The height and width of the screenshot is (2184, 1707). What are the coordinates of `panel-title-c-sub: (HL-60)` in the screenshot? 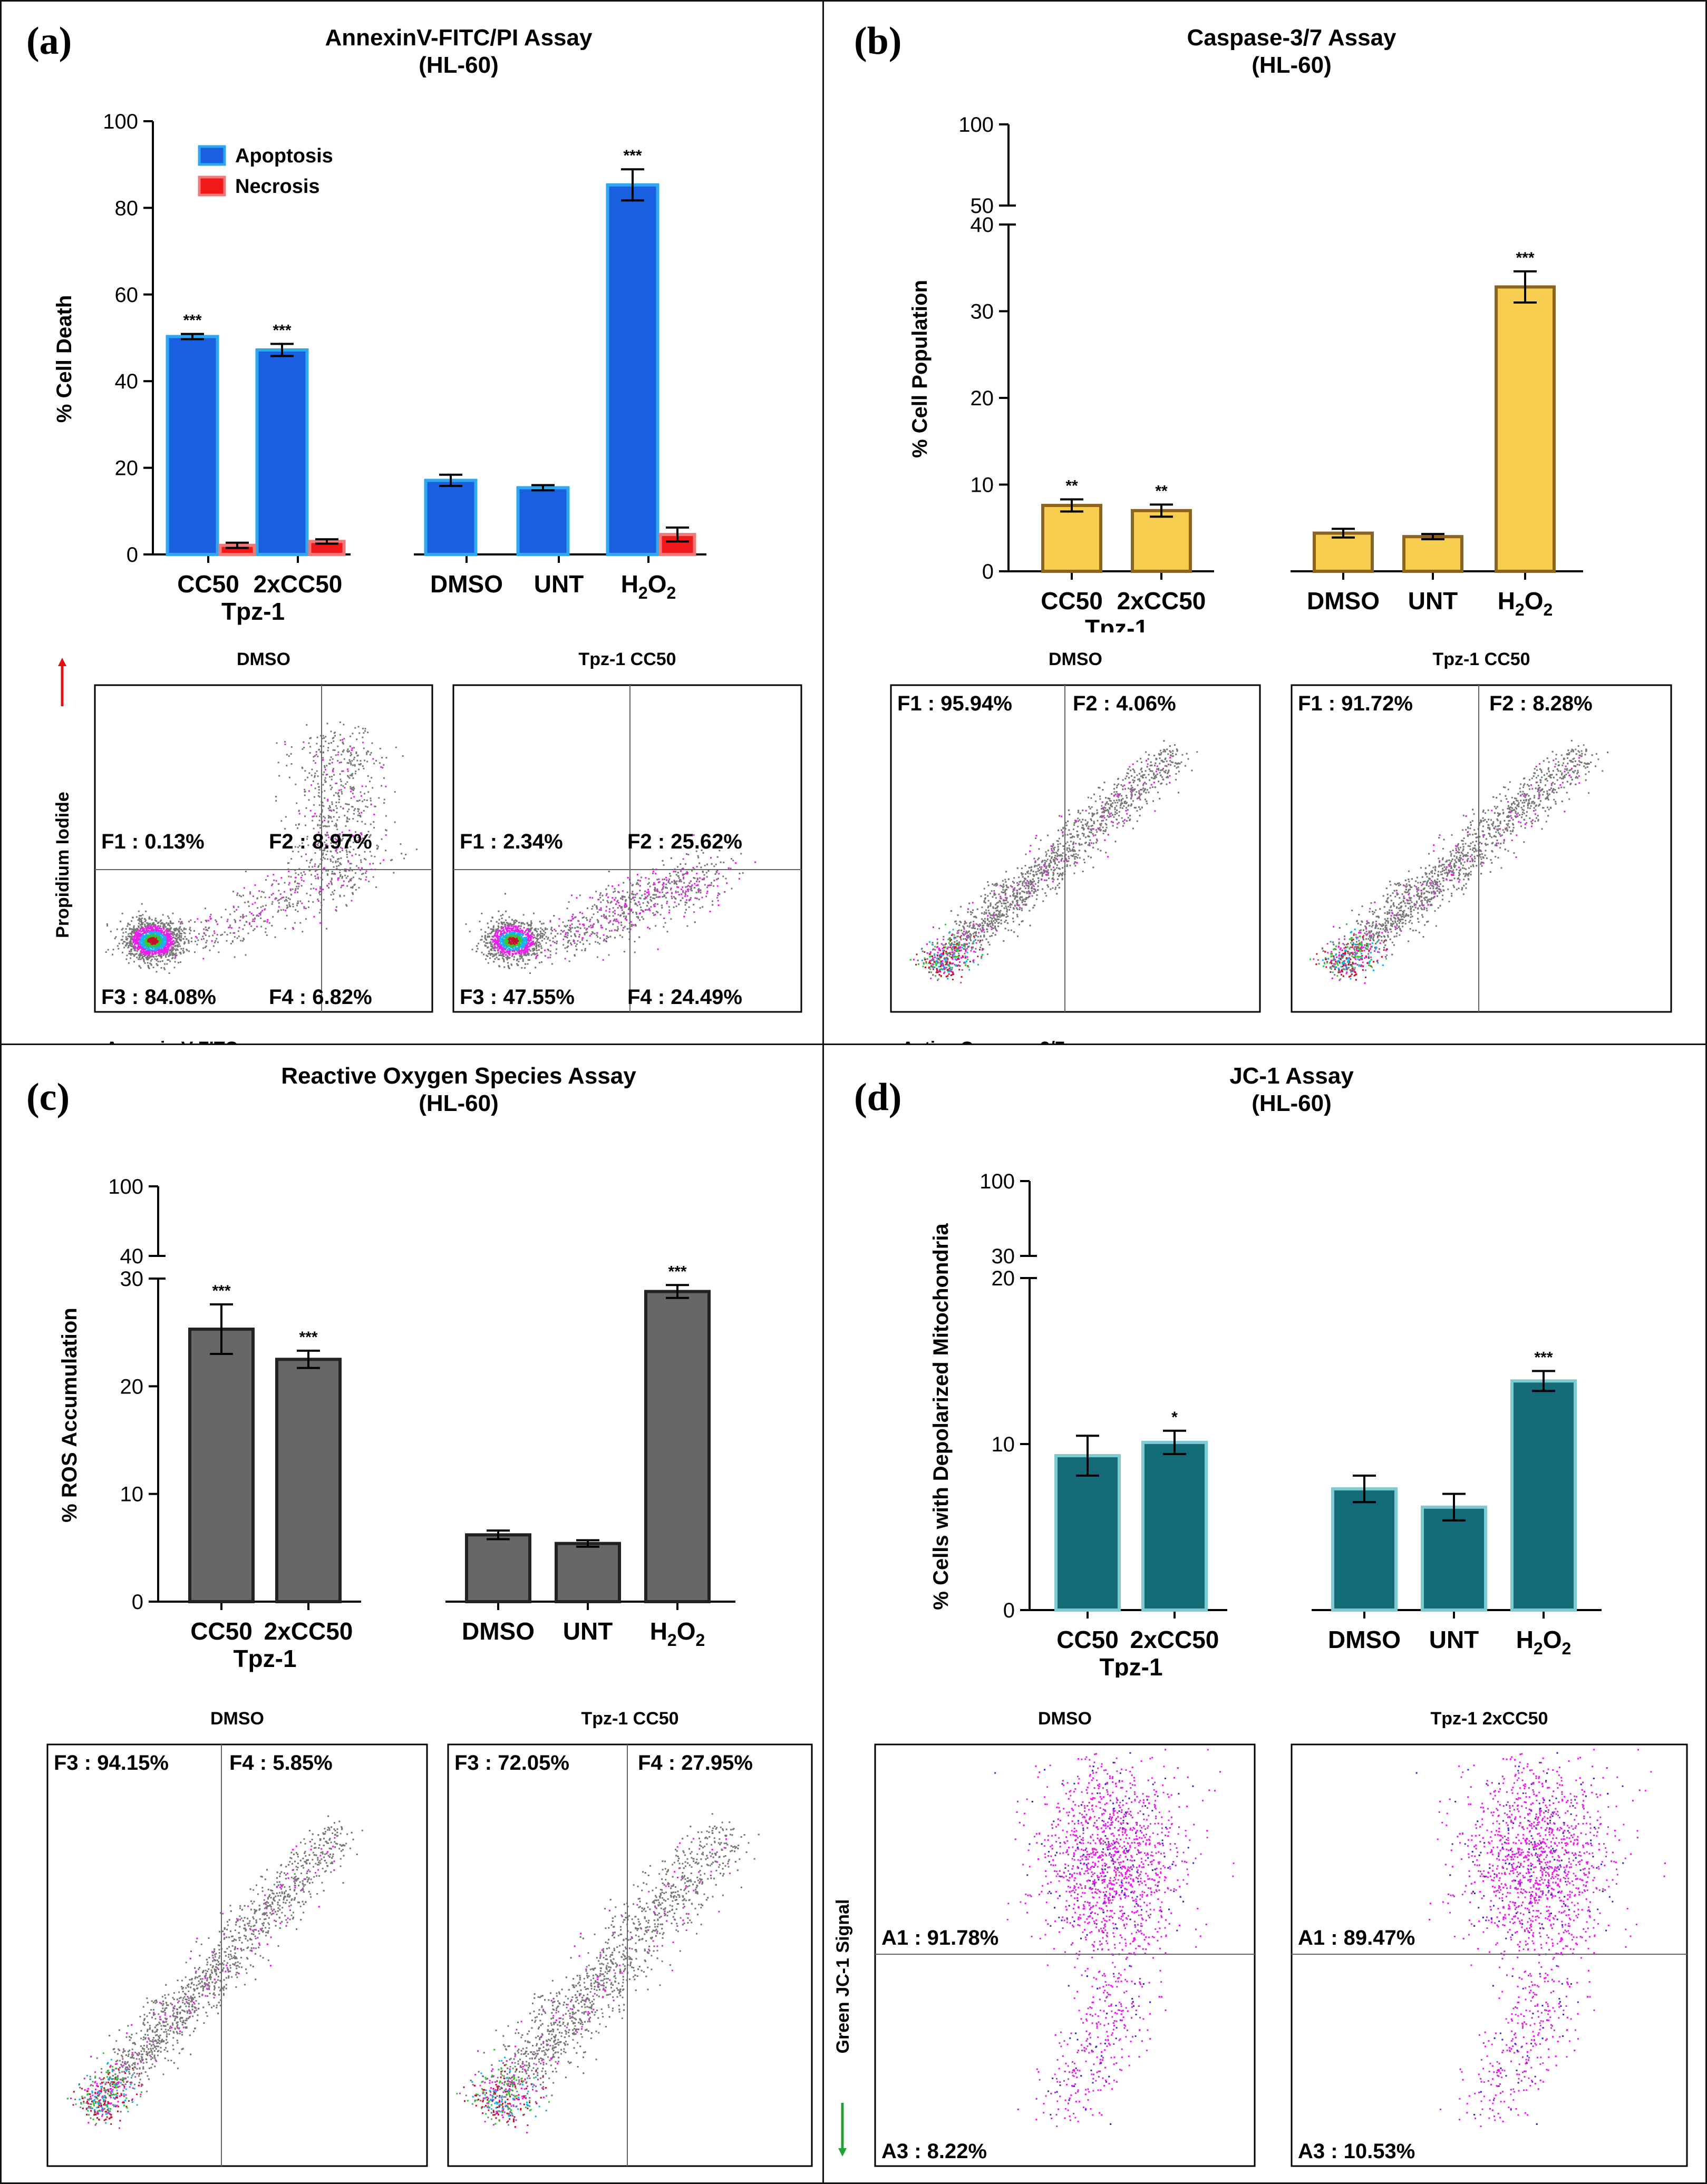 It's located at (458, 1103).